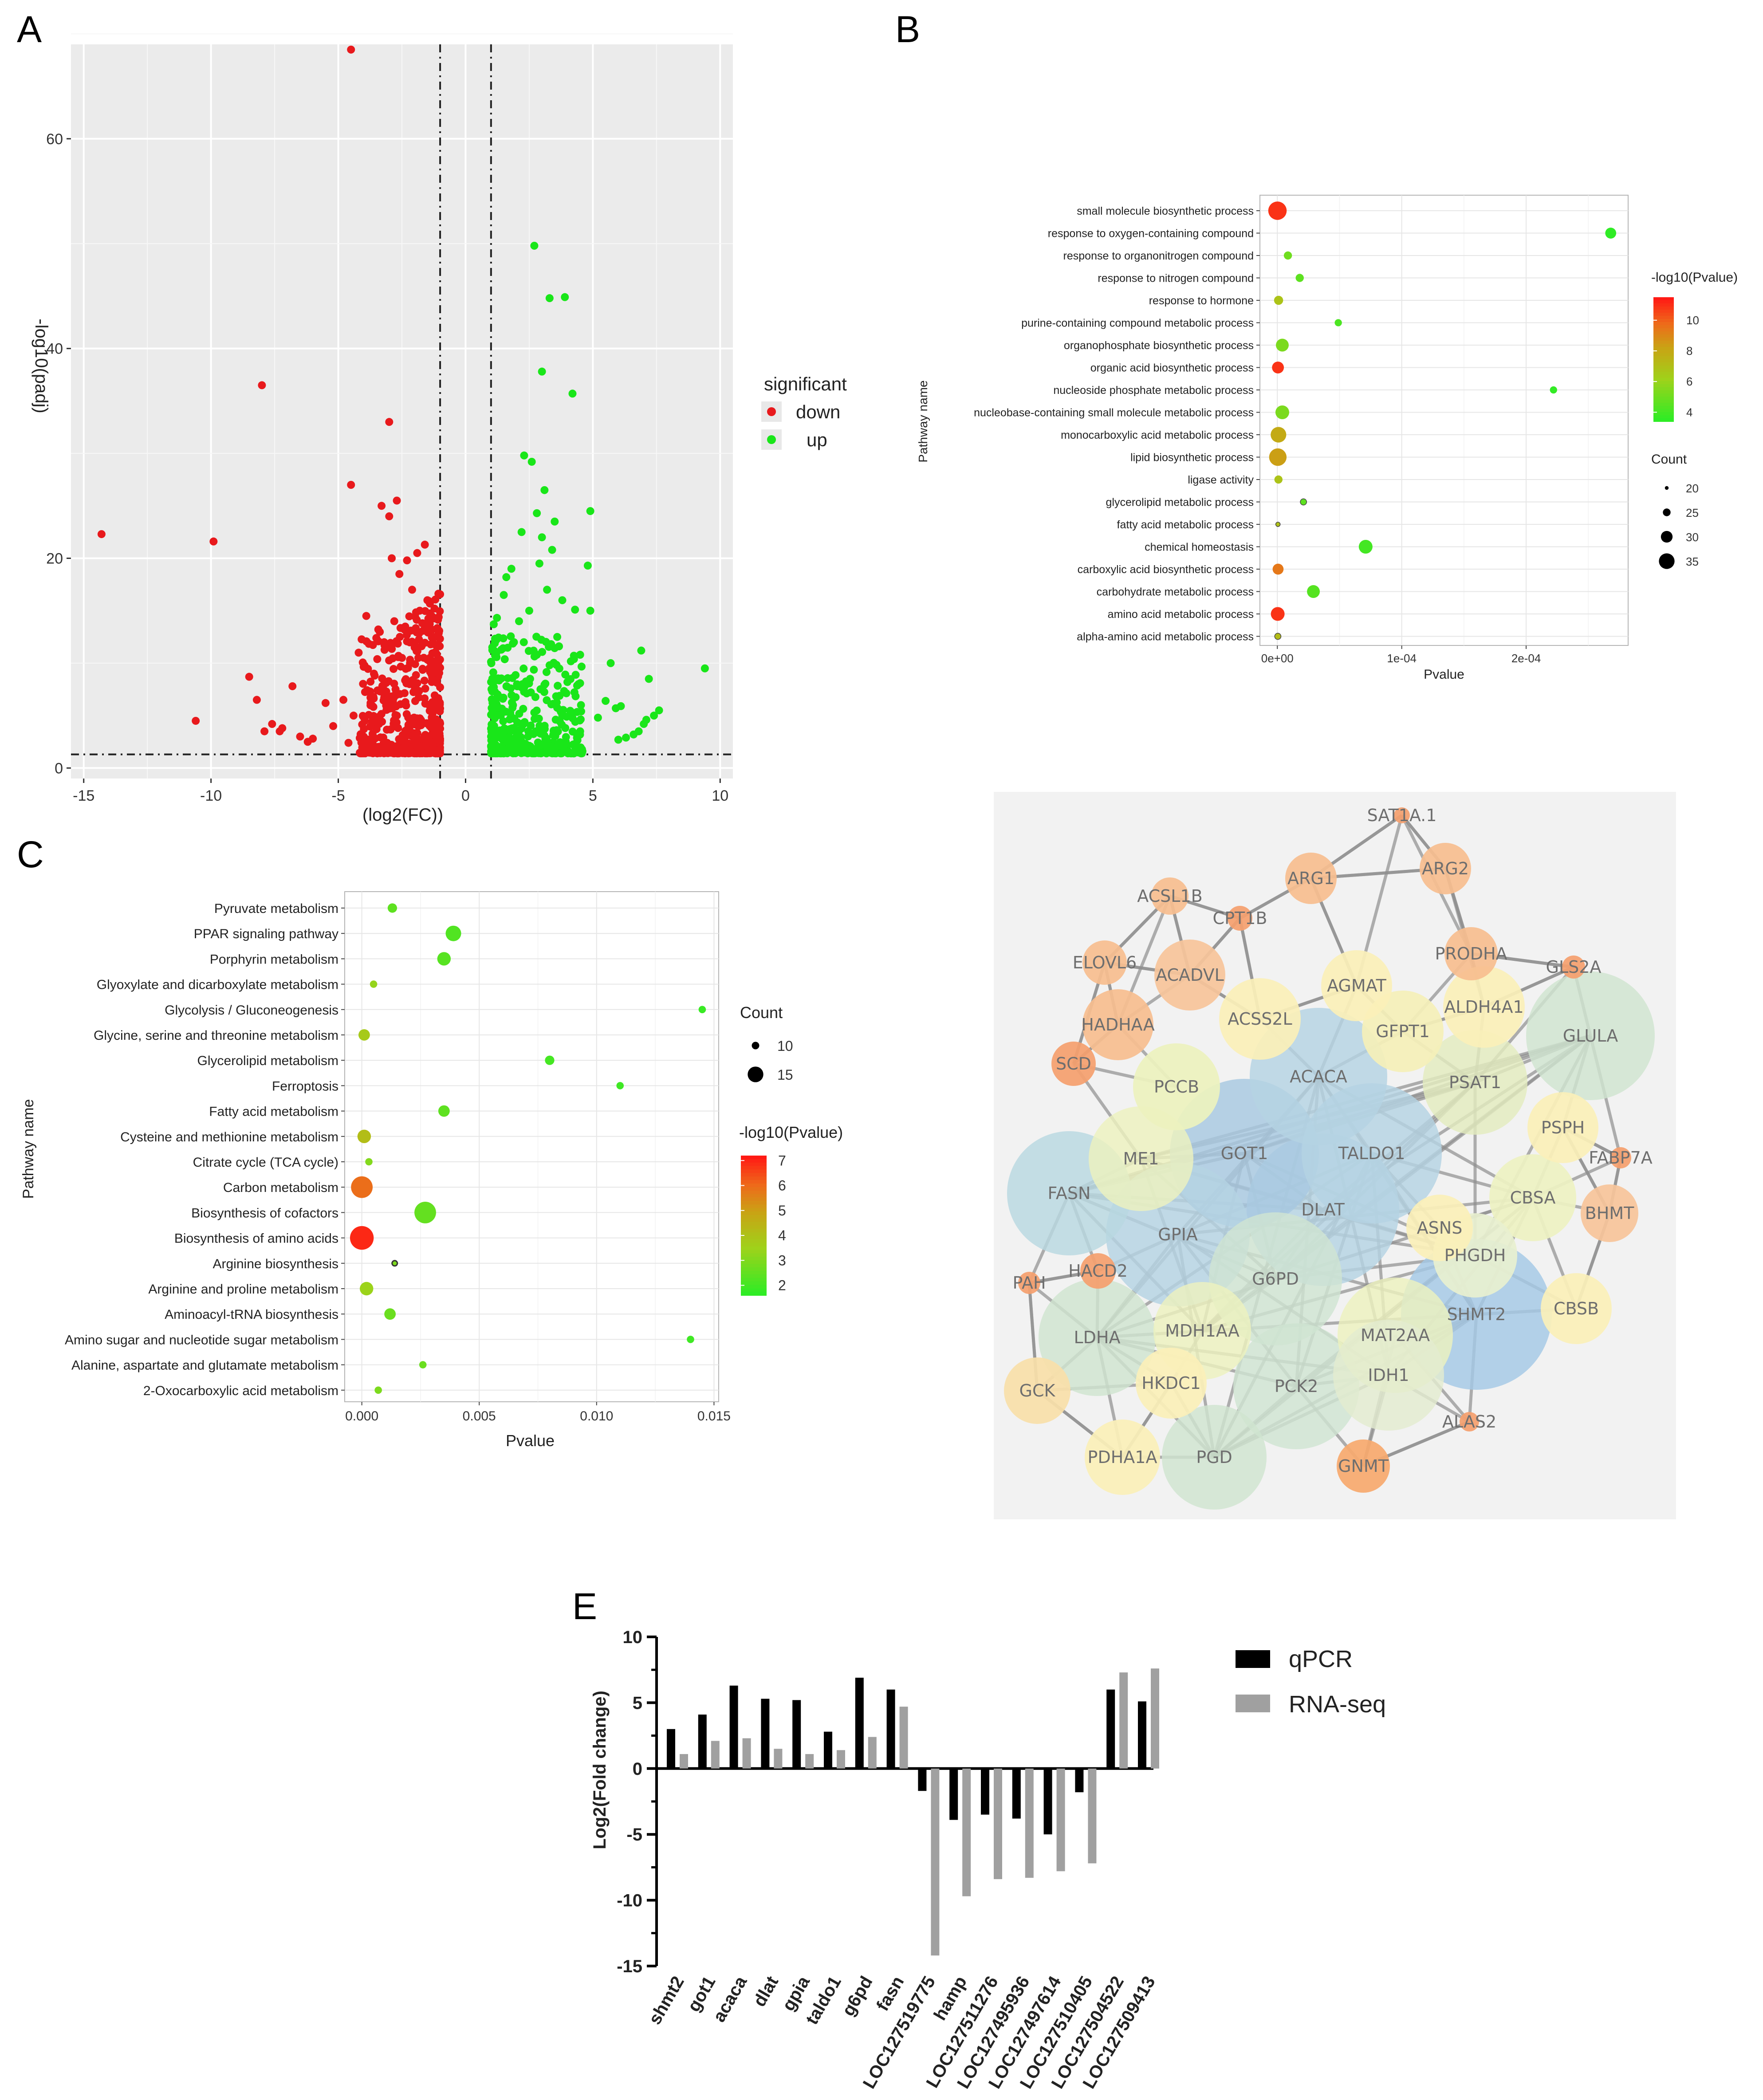  What do you see at coordinates (596, 1416) in the screenshot?
I see `x-tick-label: 0.010` at bounding box center [596, 1416].